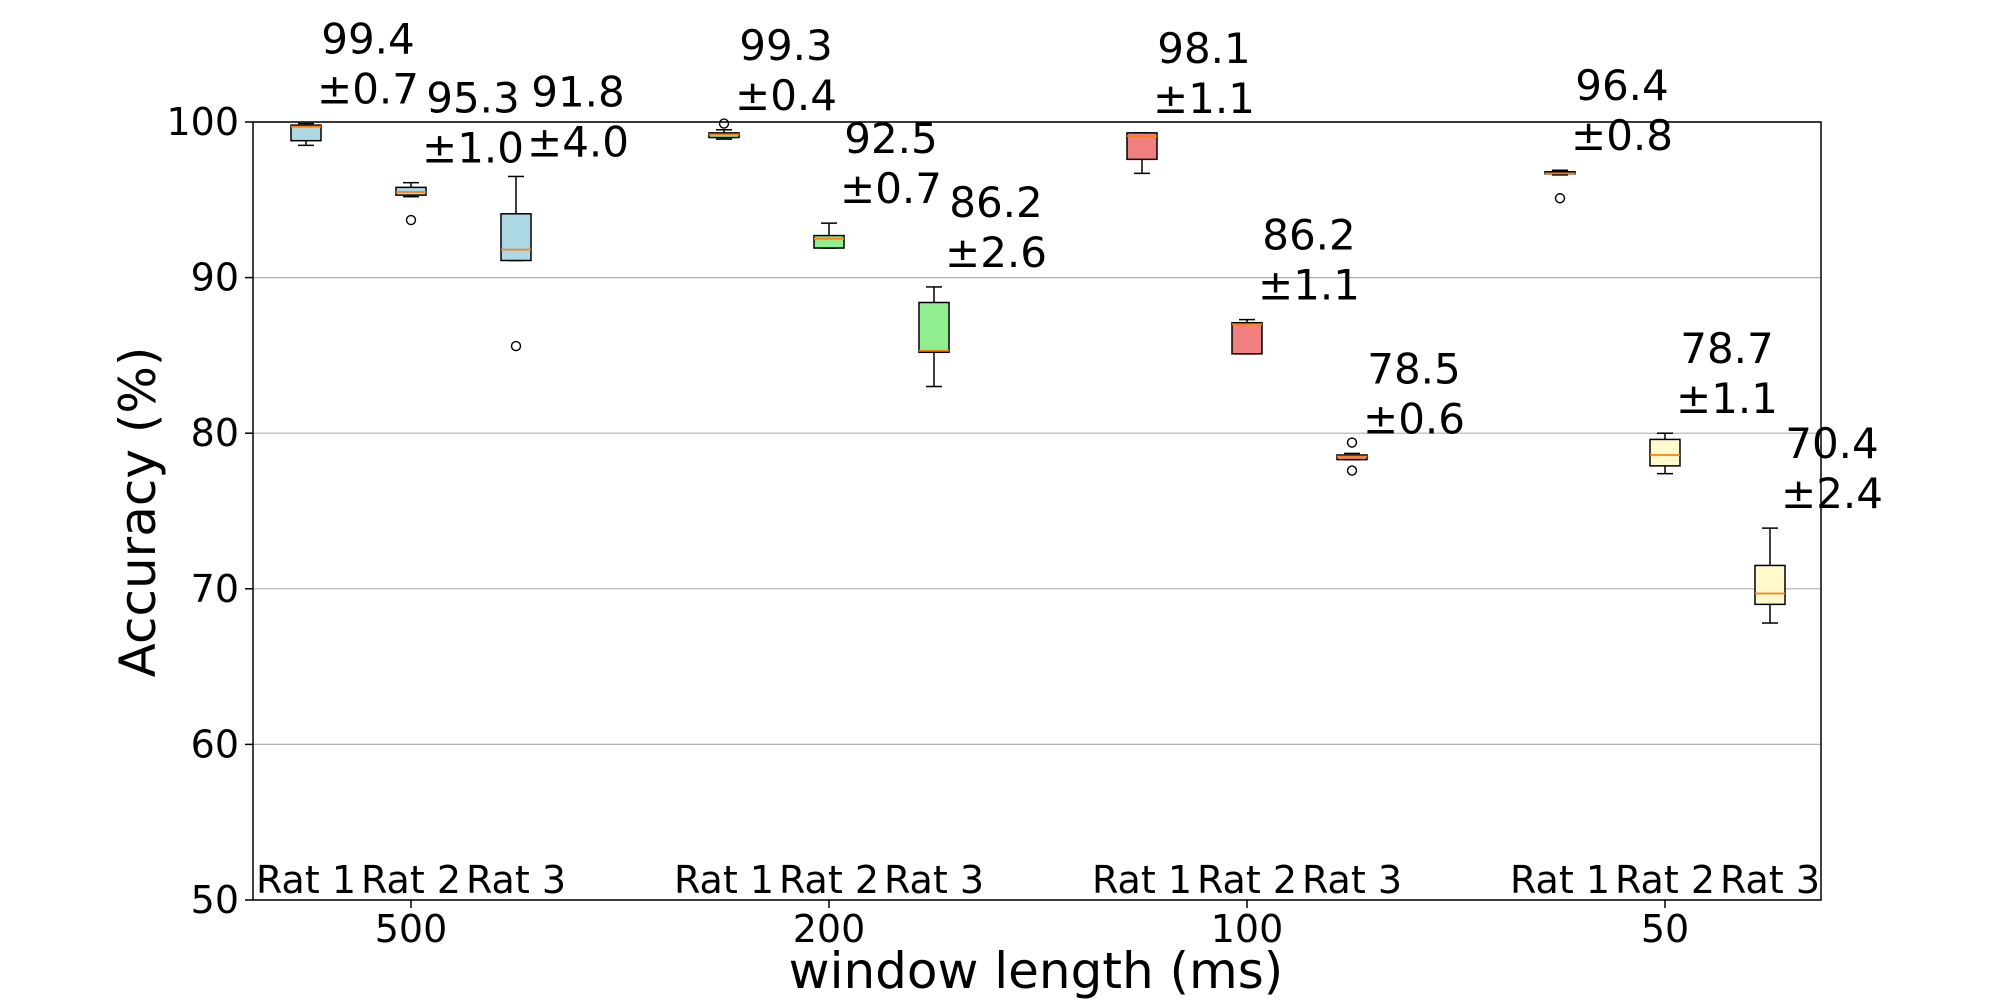 The image size is (2000, 1000). What do you see at coordinates (578, 91) in the screenshot?
I see `stat-mean-label: 91.8` at bounding box center [578, 91].